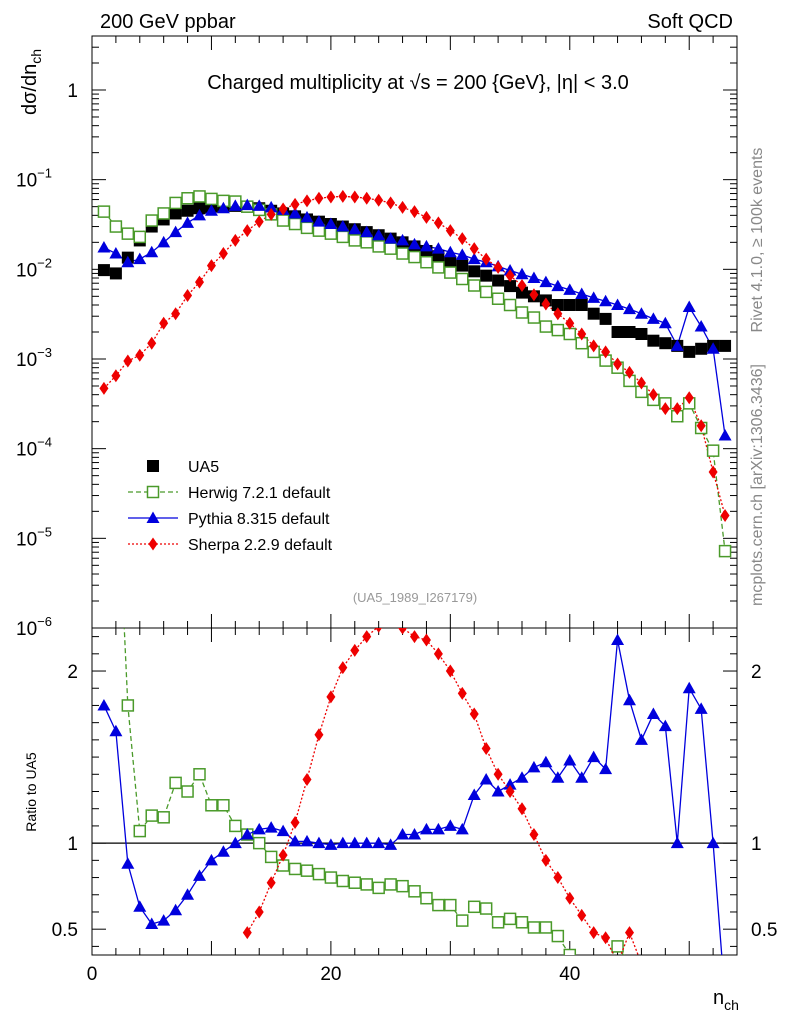 The image size is (786, 1024). What do you see at coordinates (415, 597) in the screenshot?
I see `reference-label: (UA5_1989_I267179)` at bounding box center [415, 597].